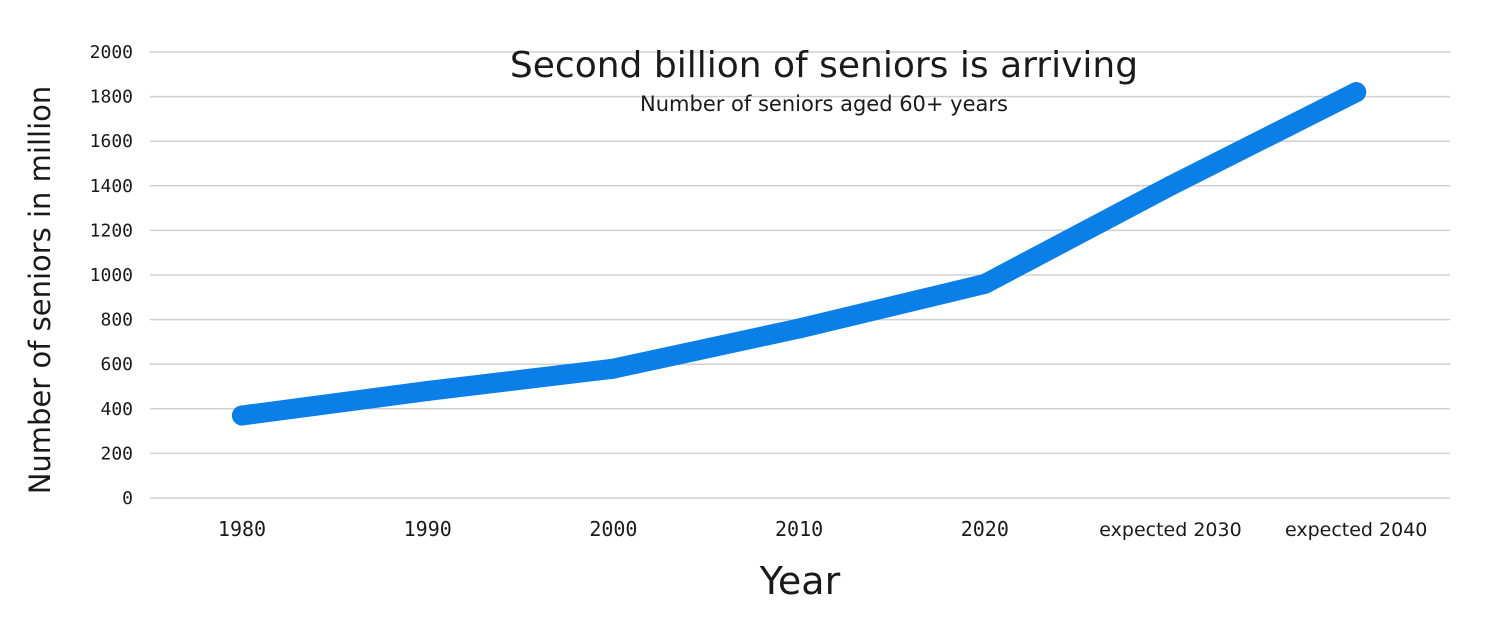  What do you see at coordinates (116, 320) in the screenshot?
I see `y-tick-label-800: 800` at bounding box center [116, 320].